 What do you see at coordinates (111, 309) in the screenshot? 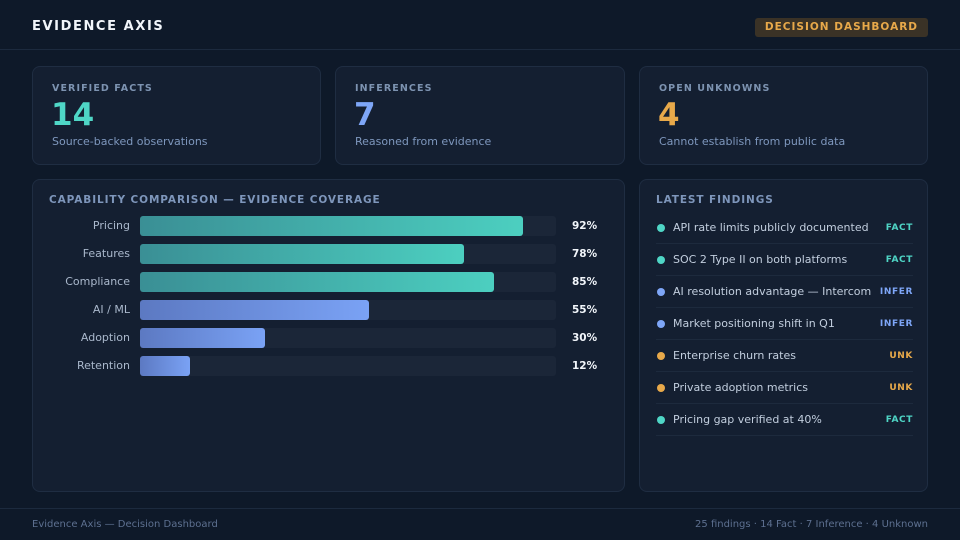
I see `bar-category-label: AI / ML` at bounding box center [111, 309].